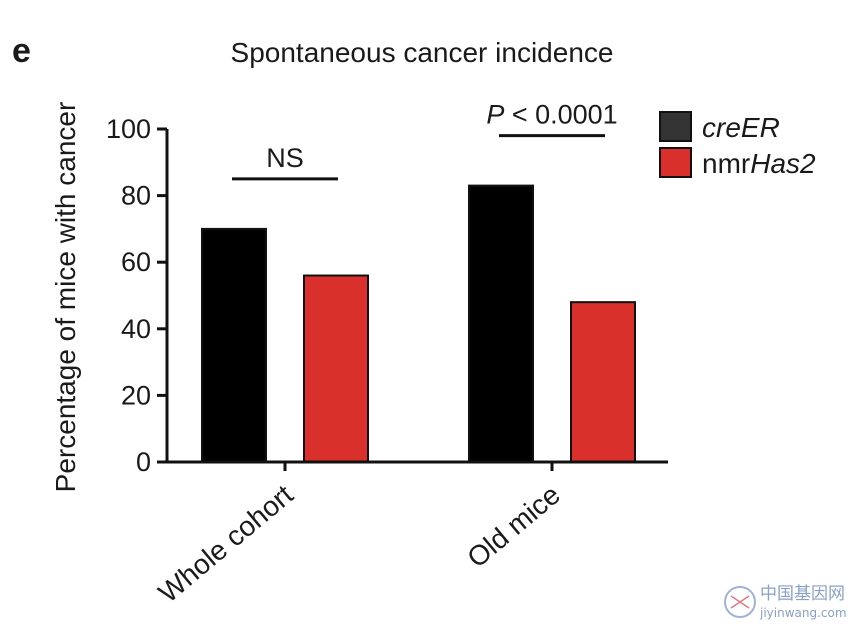  What do you see at coordinates (741, 127) in the screenshot?
I see `legend-label: creER` at bounding box center [741, 127].